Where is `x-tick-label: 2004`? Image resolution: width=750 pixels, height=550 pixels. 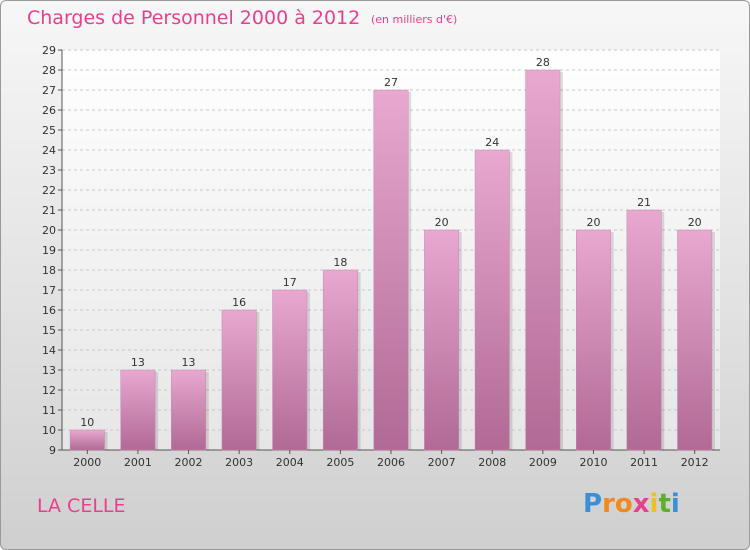 x-tick-label: 2004 is located at coordinates (290, 462).